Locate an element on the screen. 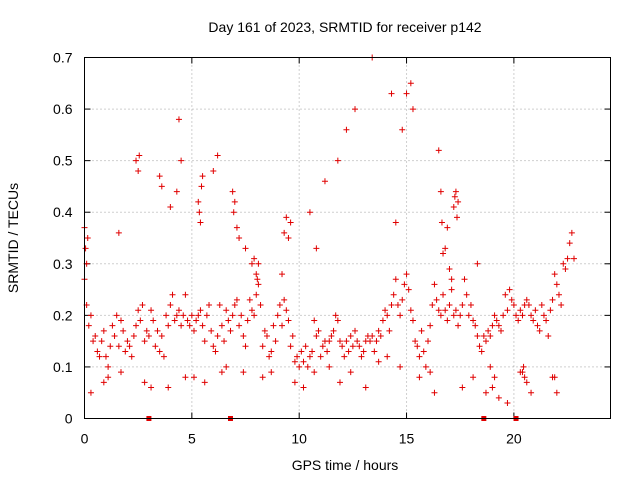  x-tick-label: 15 is located at coordinates (407, 439).